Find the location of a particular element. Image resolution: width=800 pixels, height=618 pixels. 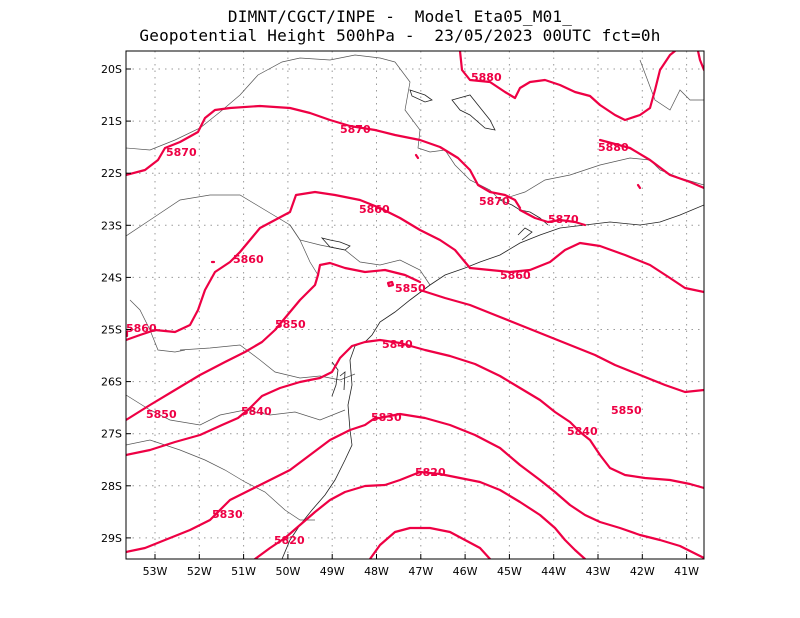

contour-5870-coast is located at coordinates (552, 217).